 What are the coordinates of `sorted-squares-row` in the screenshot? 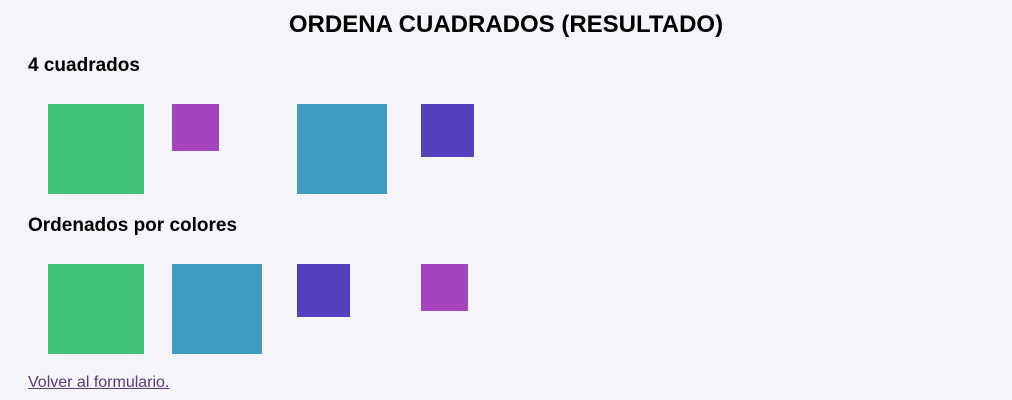 It's located at (298, 309).